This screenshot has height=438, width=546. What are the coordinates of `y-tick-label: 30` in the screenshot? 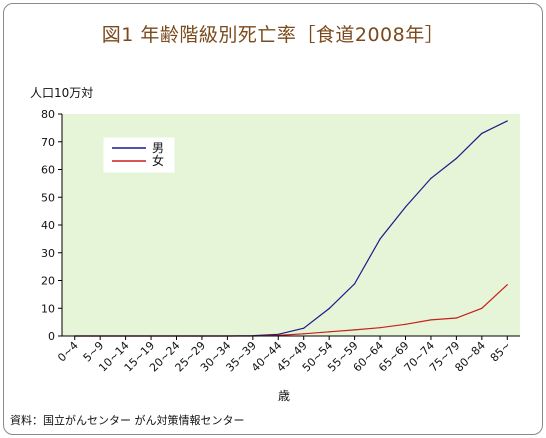 It's located at (48, 253).